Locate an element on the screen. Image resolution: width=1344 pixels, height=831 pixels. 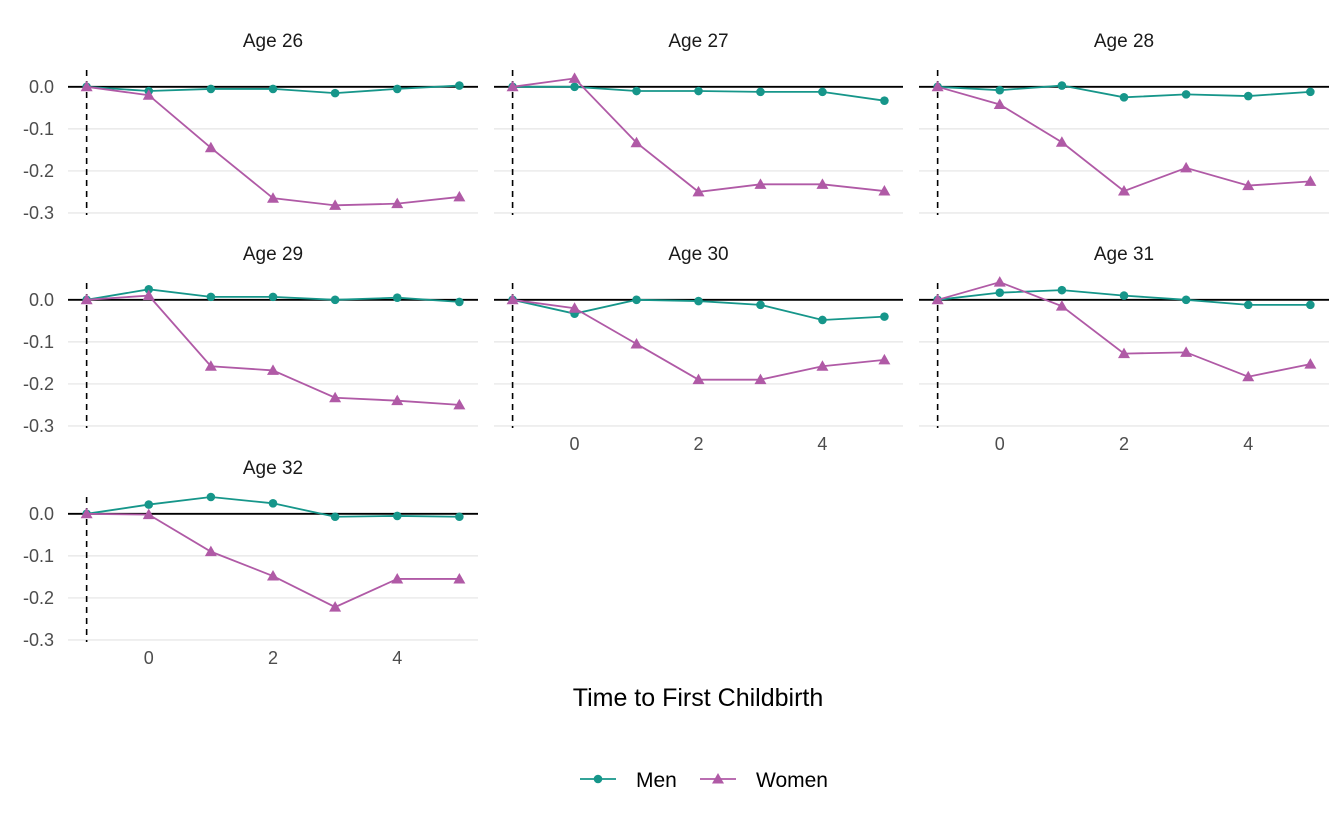
panel-age-27: Age 27 is located at coordinates (698, 123).